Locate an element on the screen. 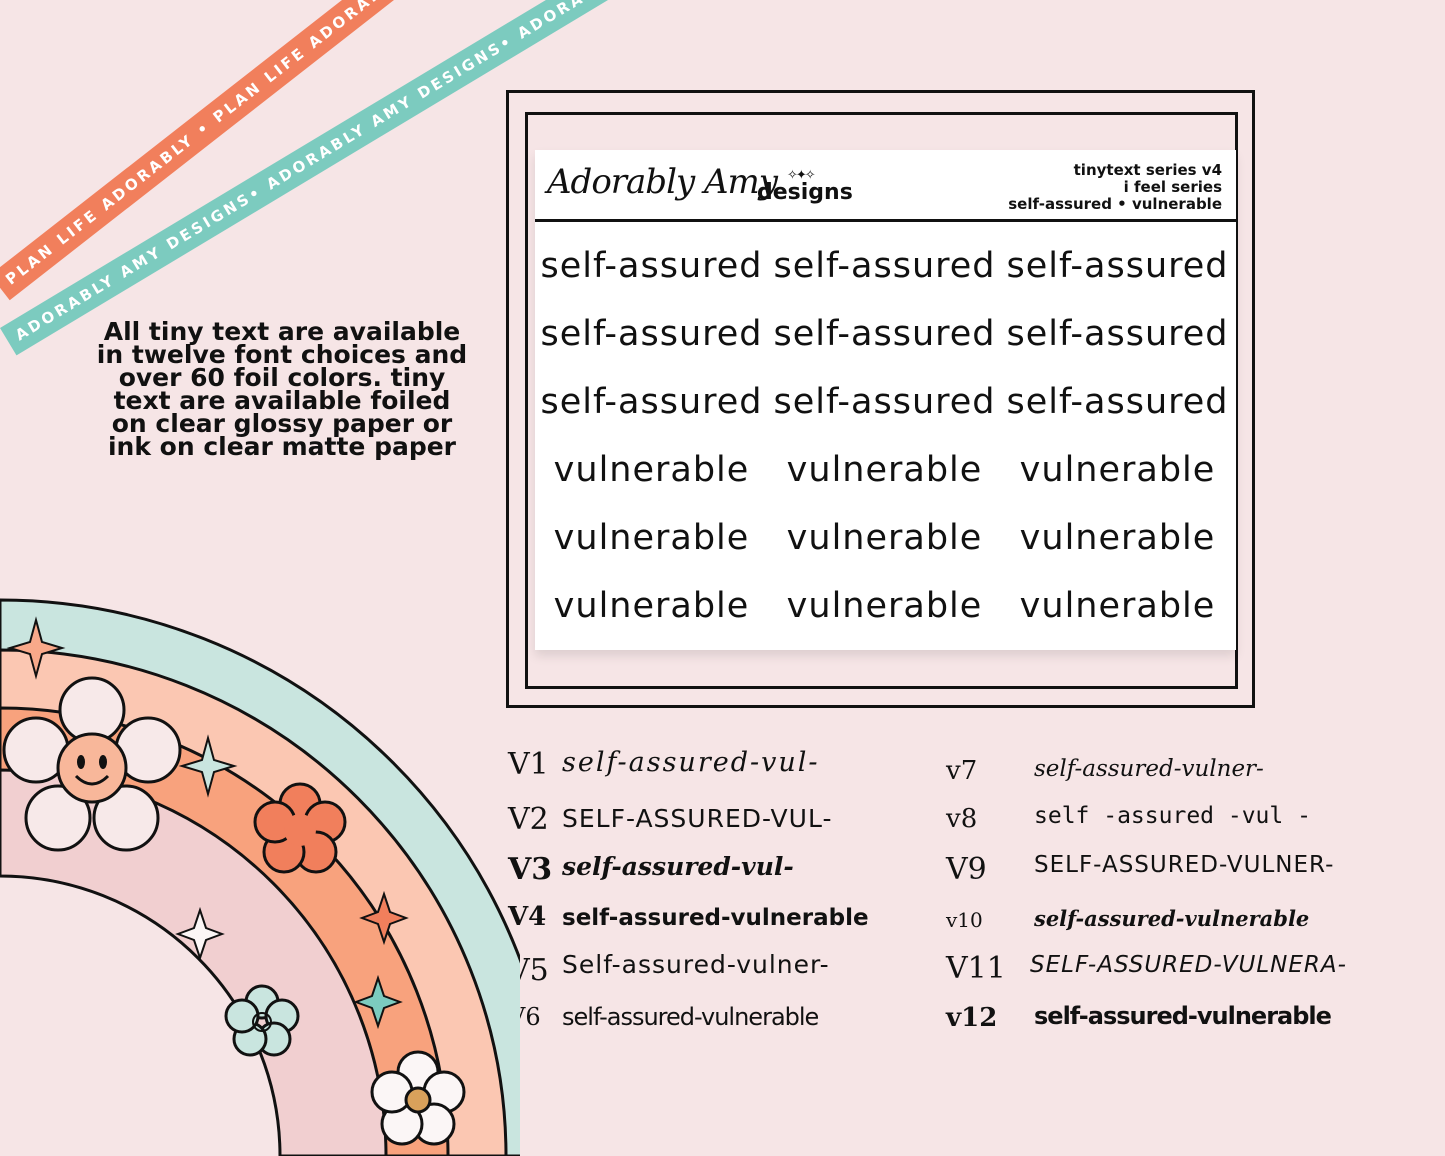 The width and height of the screenshot is (1445, 1156). header-divider is located at coordinates (885, 220).